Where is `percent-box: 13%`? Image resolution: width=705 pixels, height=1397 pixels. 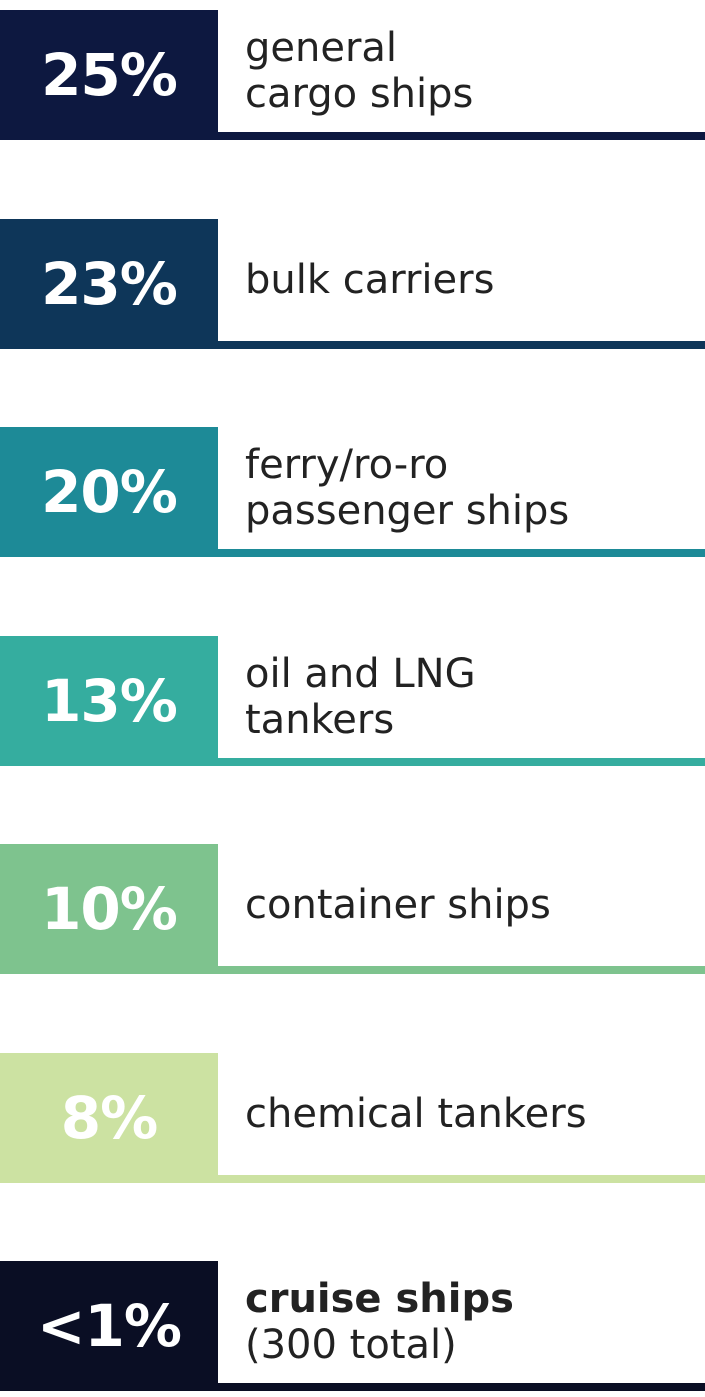
percent-box: 13% is located at coordinates (109, 700).